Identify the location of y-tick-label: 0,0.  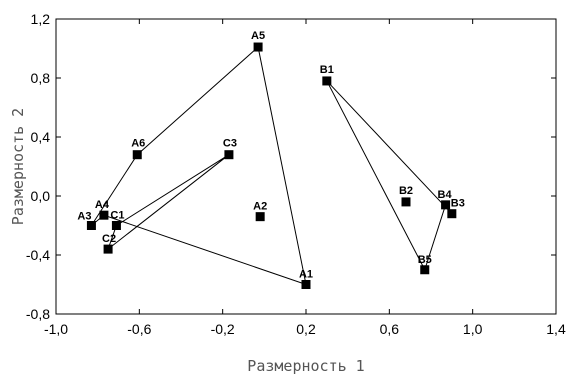
(41, 196).